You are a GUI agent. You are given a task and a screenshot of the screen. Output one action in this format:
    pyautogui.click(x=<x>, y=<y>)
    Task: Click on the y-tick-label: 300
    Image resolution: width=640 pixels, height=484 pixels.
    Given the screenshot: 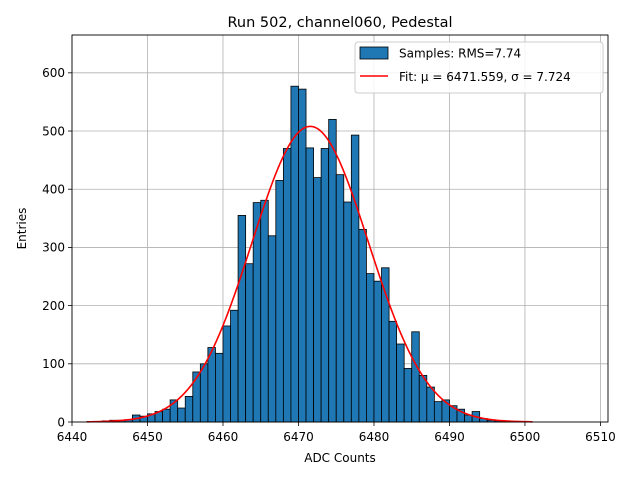 What is the action you would take?
    pyautogui.click(x=53, y=248)
    